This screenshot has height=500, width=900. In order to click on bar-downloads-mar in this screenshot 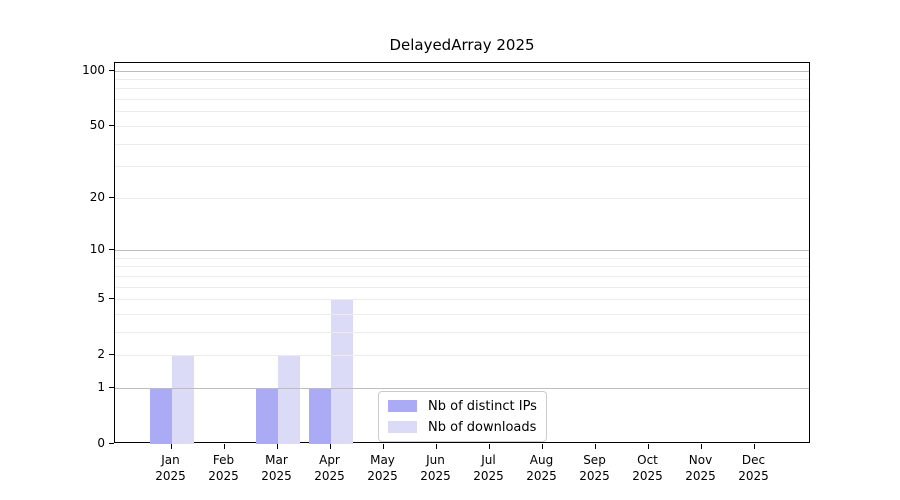, I will do `click(288, 399)`.